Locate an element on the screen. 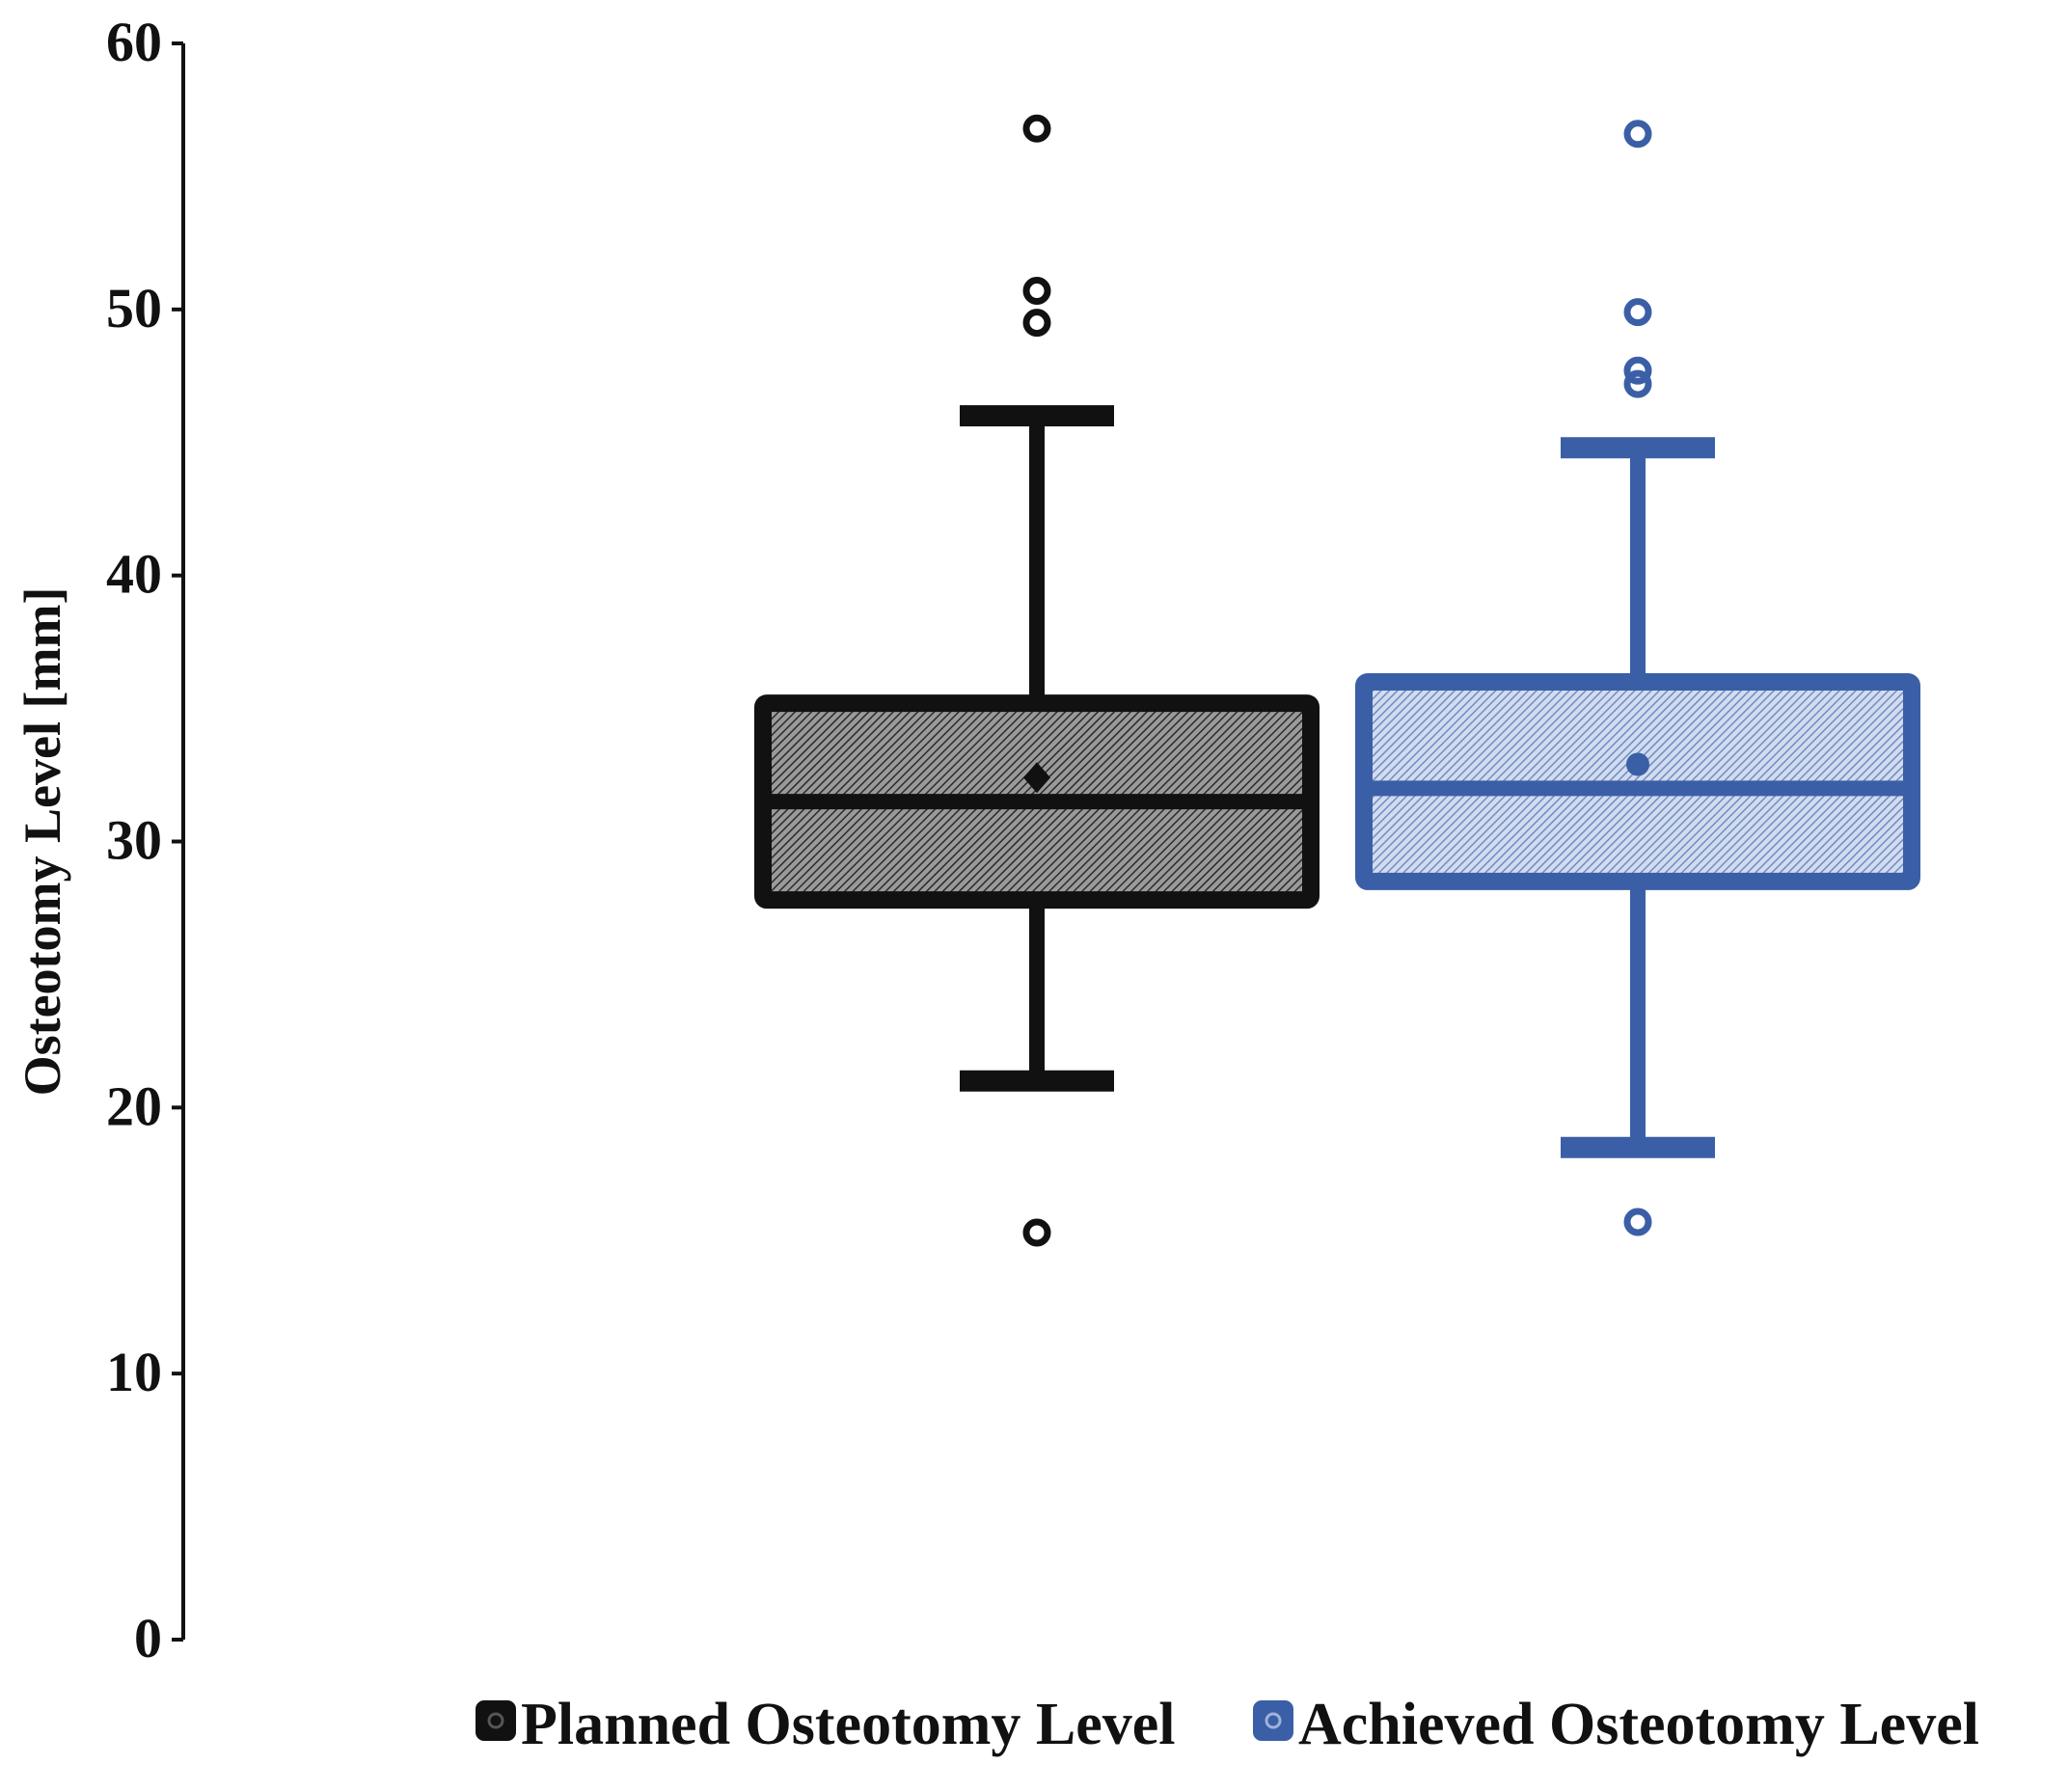 The height and width of the screenshot is (1792, 2068). y-ticks: 0 10 20 30 40 50 60 is located at coordinates (145, 840).